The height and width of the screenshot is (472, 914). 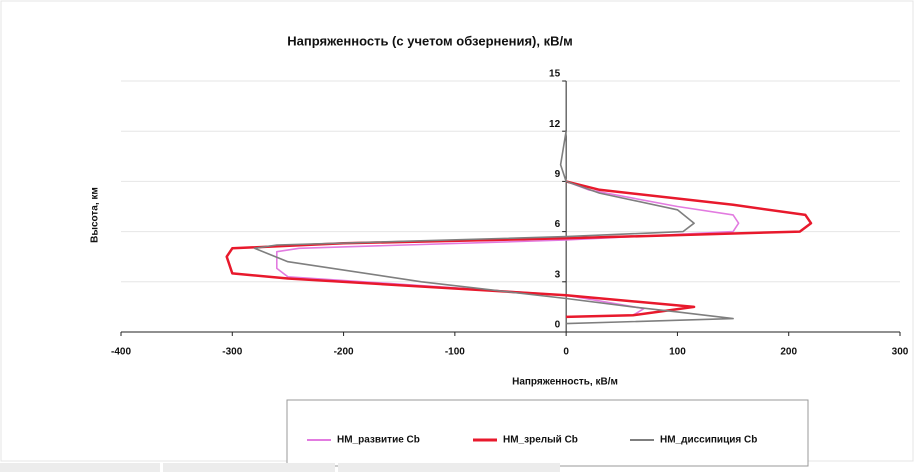 I want to click on x-tick-label: -300, so click(x=232, y=352).